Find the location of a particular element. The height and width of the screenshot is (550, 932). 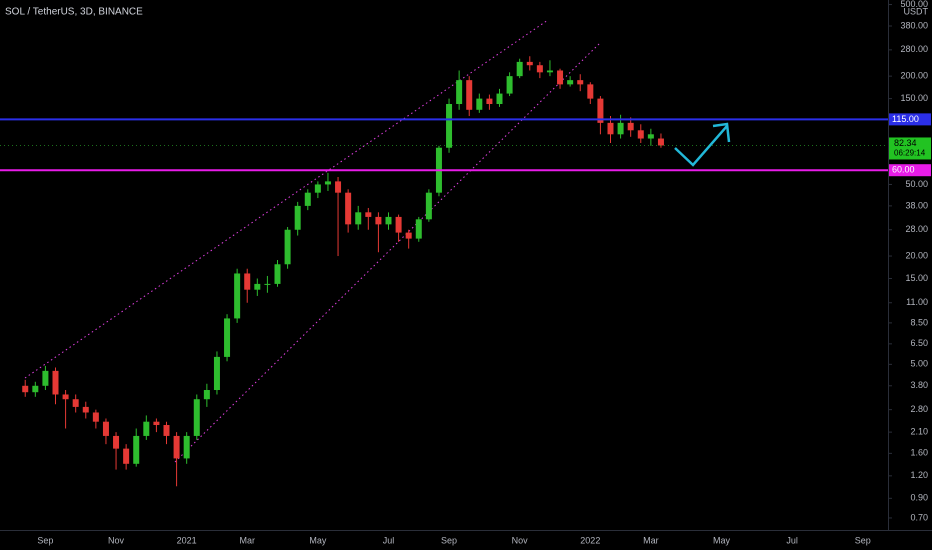

y-tick-label: 15.00 is located at coordinates (916, 278).